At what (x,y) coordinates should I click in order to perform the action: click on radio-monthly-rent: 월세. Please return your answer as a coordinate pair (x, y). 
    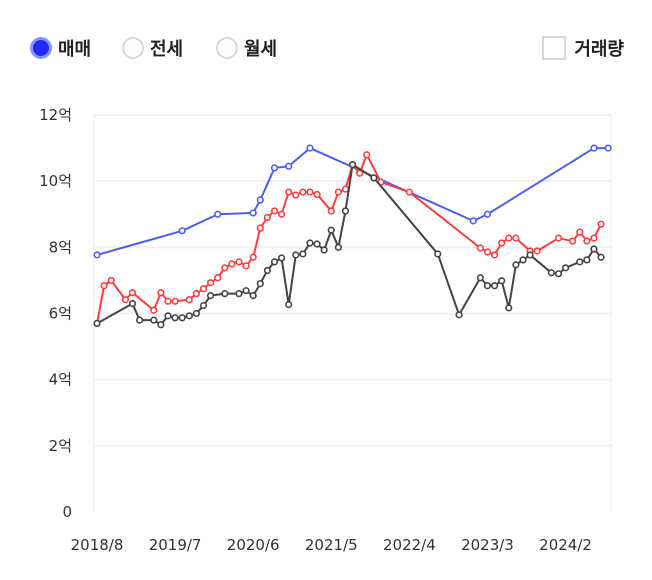
    Looking at the image, I should click on (246, 48).